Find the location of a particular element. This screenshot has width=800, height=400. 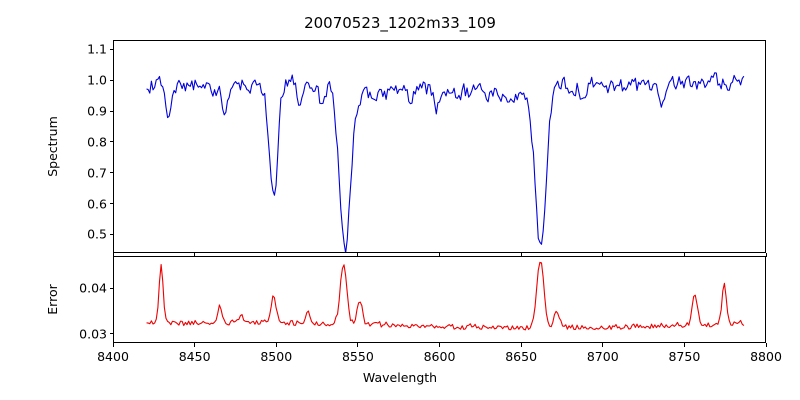

xtick-label: 8450 is located at coordinates (194, 356).